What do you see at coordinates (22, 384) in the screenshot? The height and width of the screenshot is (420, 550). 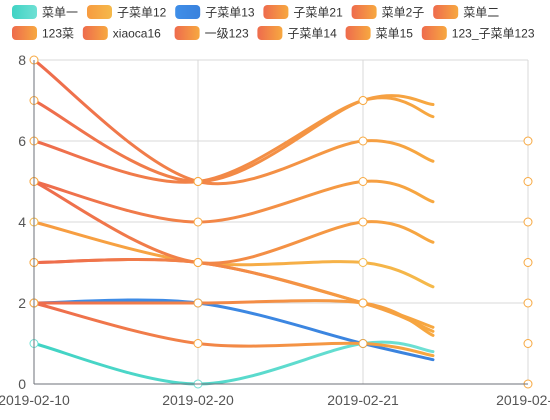 I see `y-tick-label: 0` at bounding box center [22, 384].